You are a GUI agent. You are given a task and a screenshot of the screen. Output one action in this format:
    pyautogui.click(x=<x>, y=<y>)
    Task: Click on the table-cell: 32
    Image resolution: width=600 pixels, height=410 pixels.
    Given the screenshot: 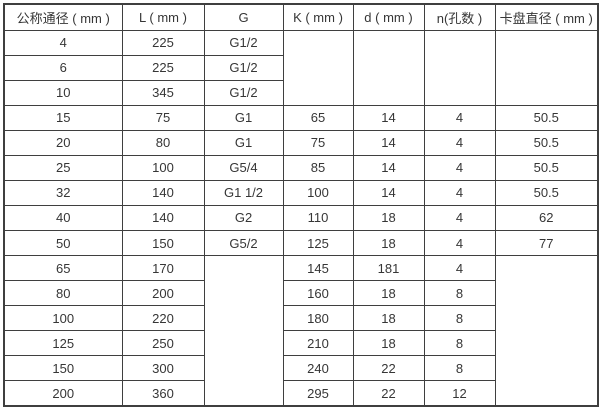 What is the action you would take?
    pyautogui.click(x=63, y=192)
    